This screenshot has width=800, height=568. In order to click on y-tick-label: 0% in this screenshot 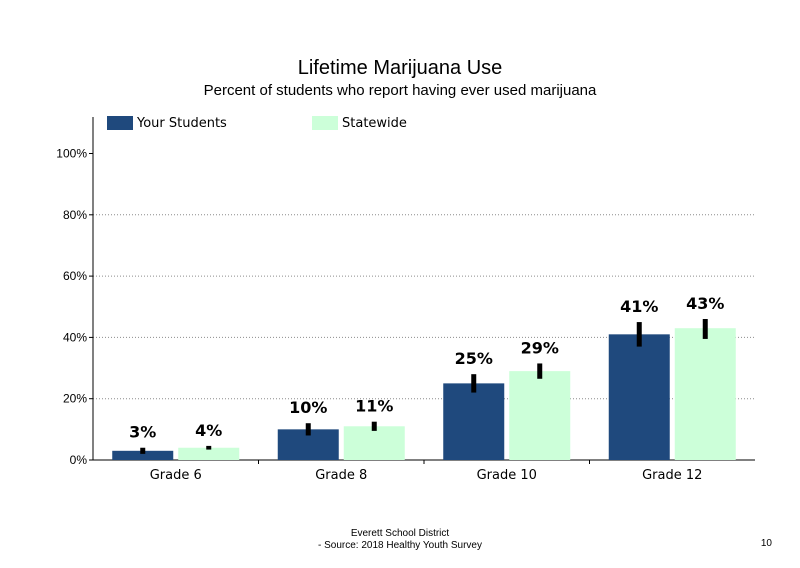, I will do `click(79, 460)`.